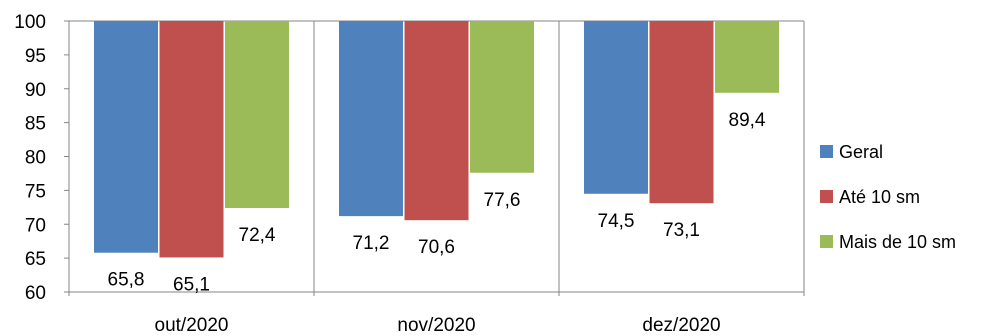  Describe the element at coordinates (681, 230) in the screenshot. I see `data-label: 73,1` at that location.